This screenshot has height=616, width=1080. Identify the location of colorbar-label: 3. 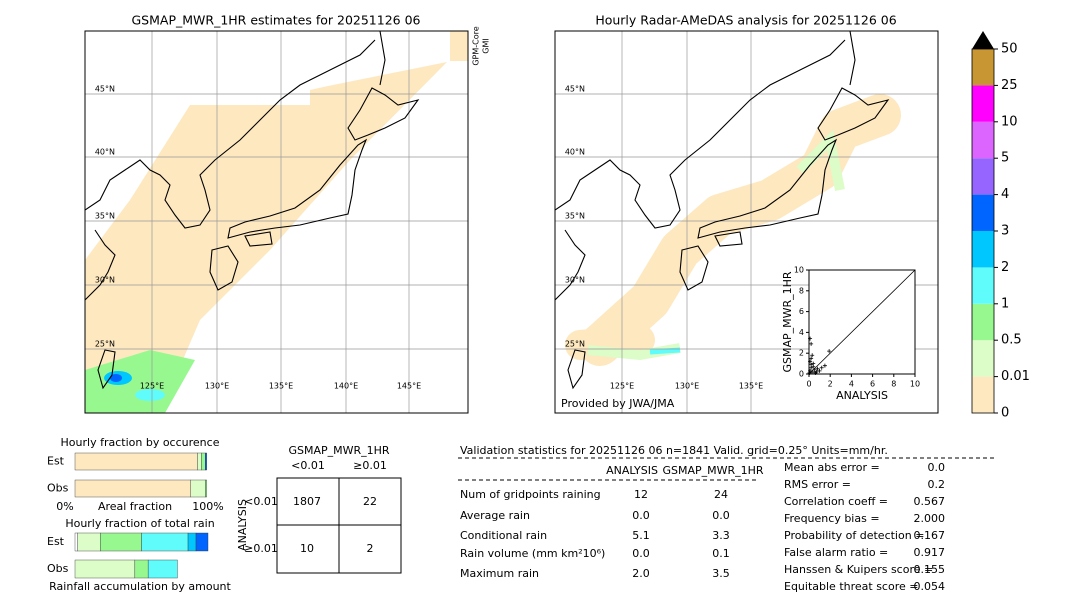
(1005, 231).